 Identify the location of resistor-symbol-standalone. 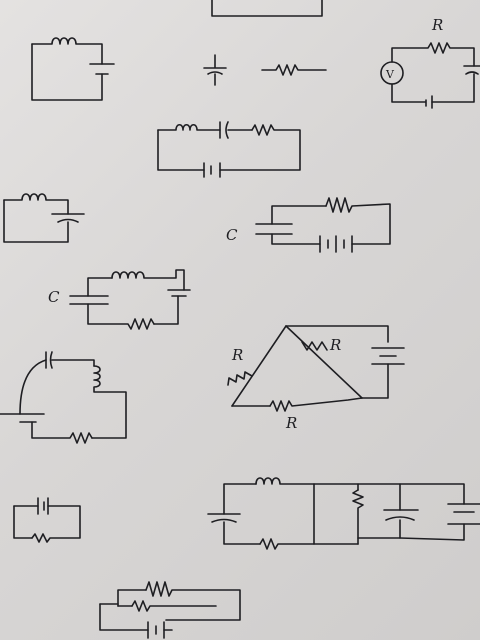
(294, 70).